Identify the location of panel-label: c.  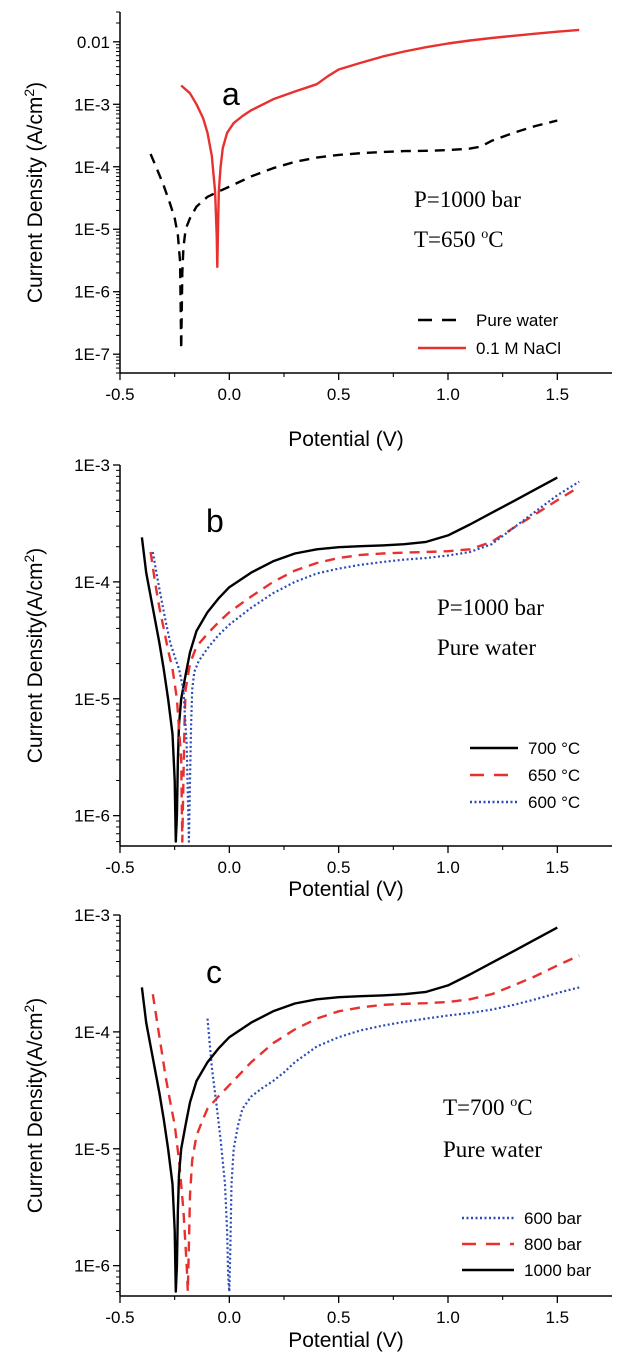
(214, 972).